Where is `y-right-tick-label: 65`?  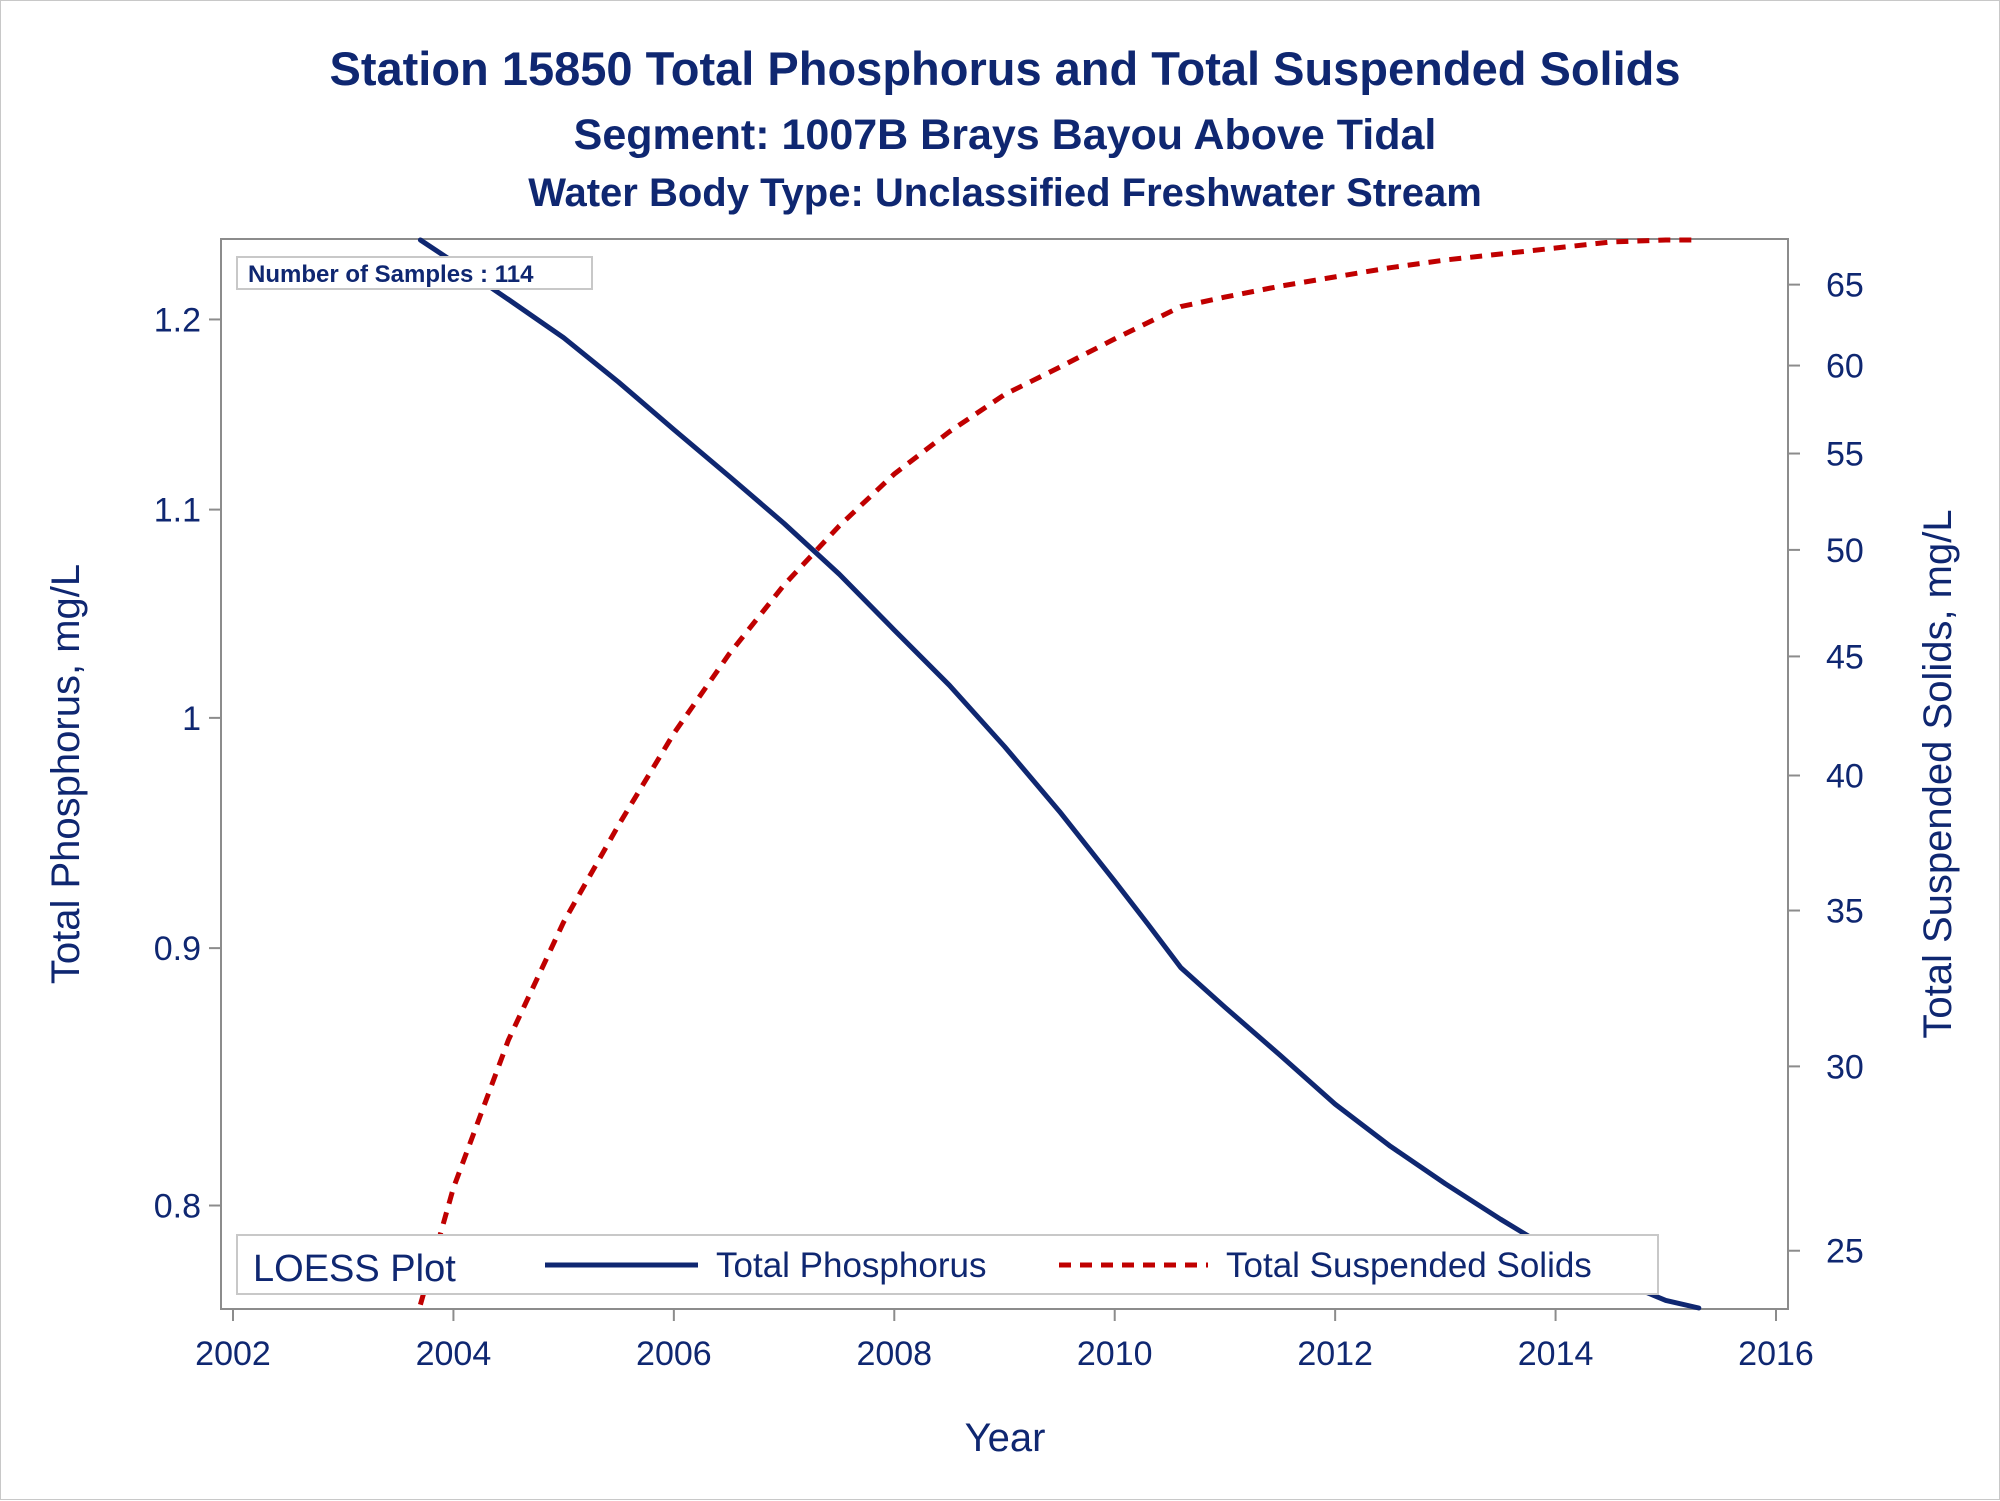 y-right-tick-label: 65 is located at coordinates (1845, 286).